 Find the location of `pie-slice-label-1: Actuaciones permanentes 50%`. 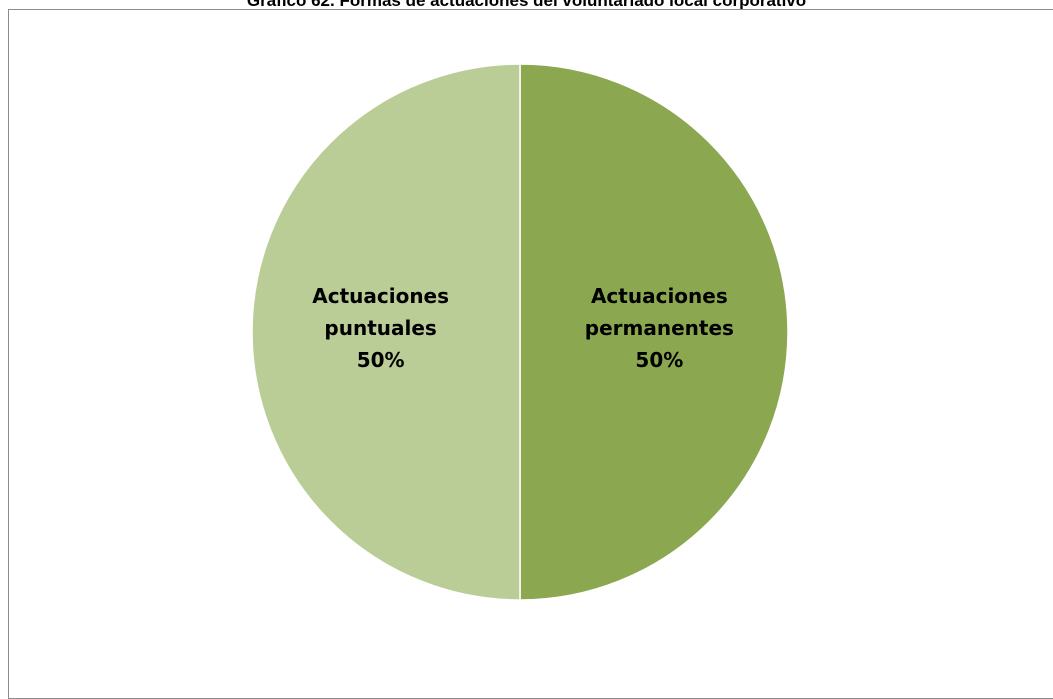

pie-slice-label-1: Actuaciones permanentes 50% is located at coordinates (659, 328).